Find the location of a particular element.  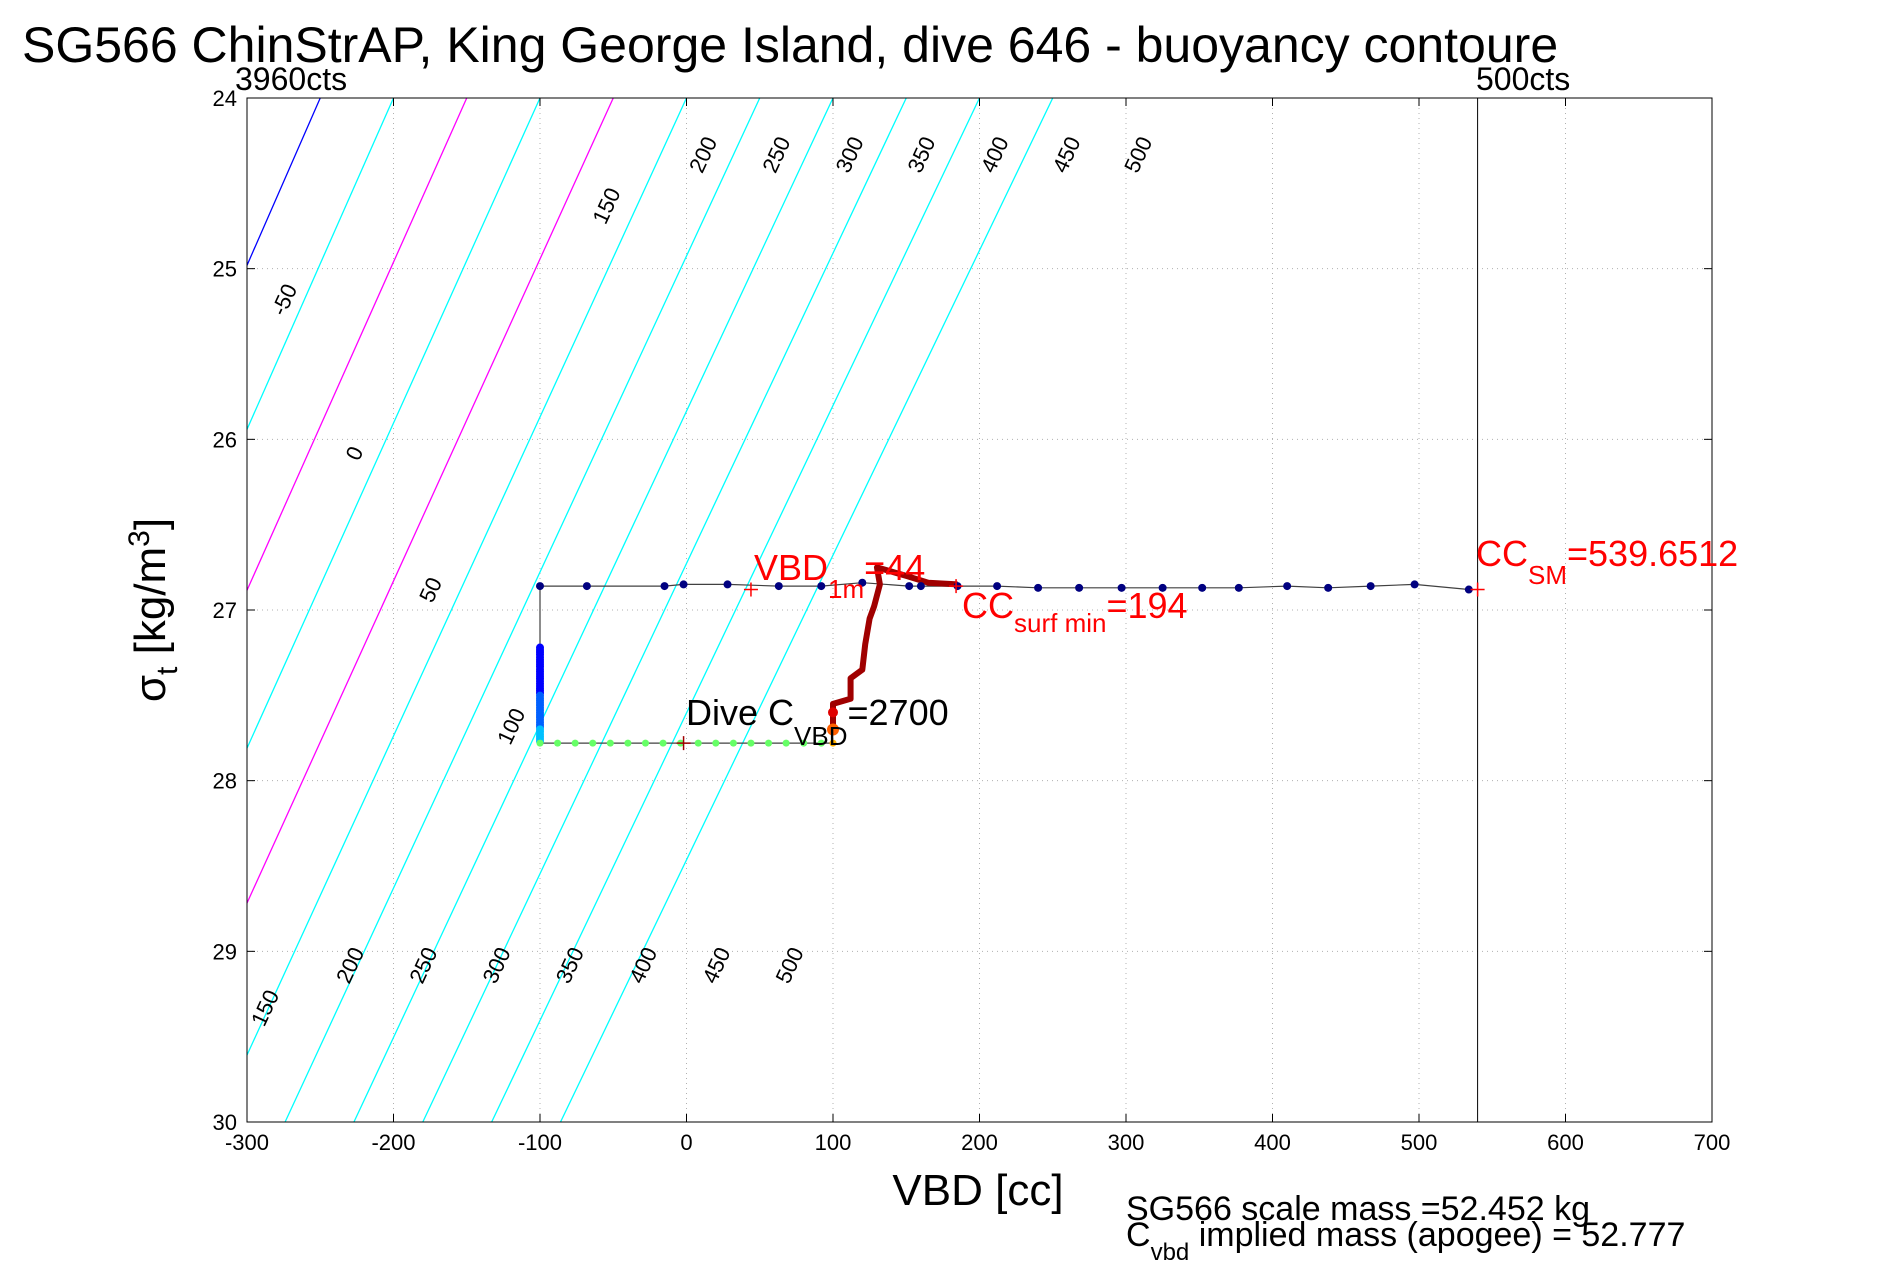

footer-c-main: C is located at coordinates (1138, 1235).